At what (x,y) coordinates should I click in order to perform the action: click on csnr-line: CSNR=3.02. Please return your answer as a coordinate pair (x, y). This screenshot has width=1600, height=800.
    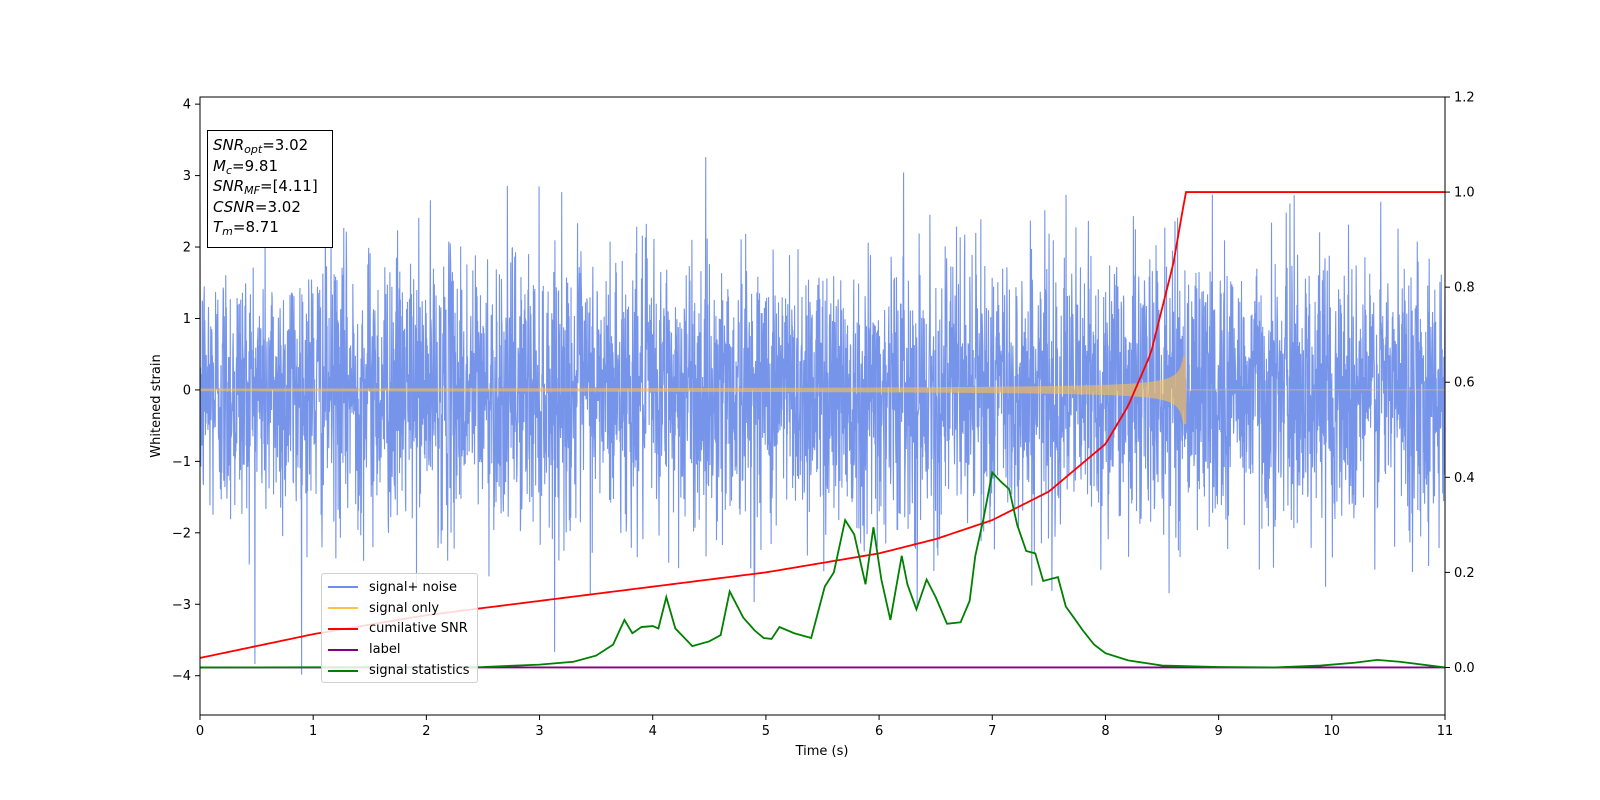
    Looking at the image, I should click on (257, 206).